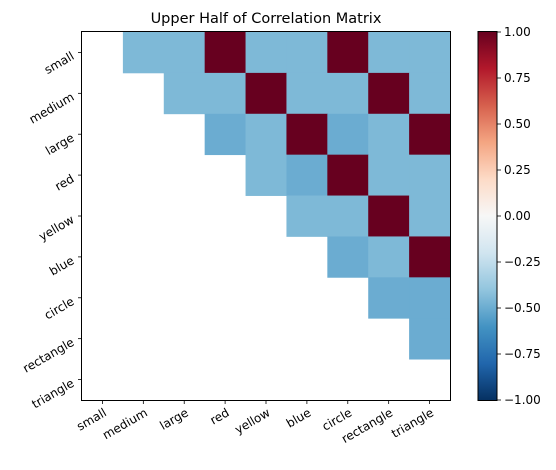  Describe the element at coordinates (517, 32) in the screenshot. I see `colorbar-tick-label: 1.00` at that location.